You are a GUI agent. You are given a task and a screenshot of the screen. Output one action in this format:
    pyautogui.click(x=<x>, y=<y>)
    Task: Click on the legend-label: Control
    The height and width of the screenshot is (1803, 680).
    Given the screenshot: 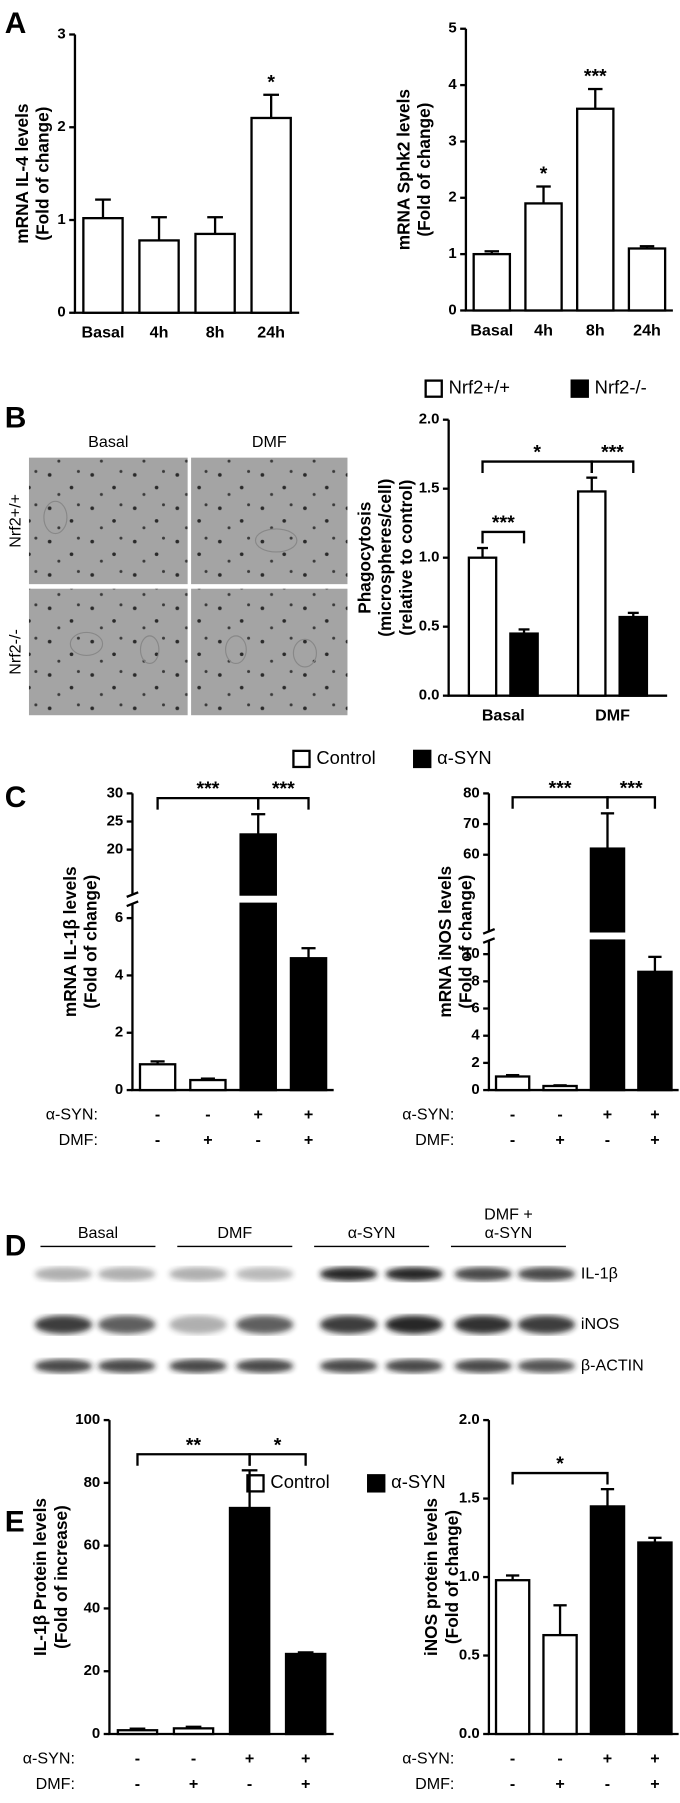 What is the action you would take?
    pyautogui.click(x=345, y=757)
    